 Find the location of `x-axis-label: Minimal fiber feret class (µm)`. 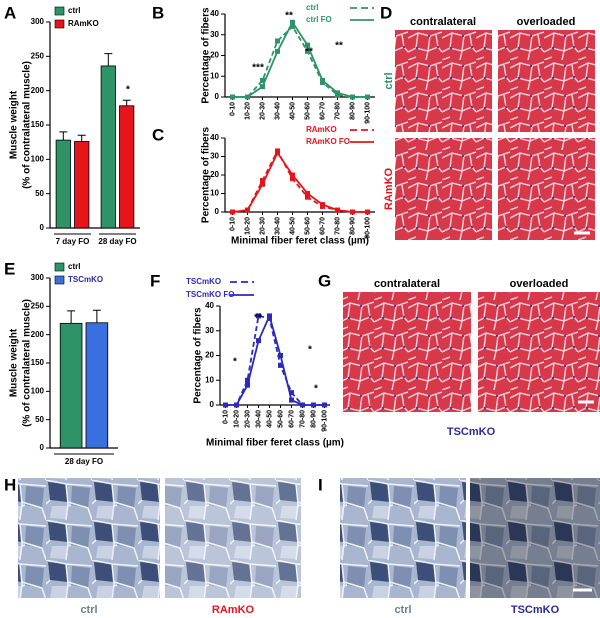

x-axis-label: Minimal fiber feret class (µm) is located at coordinates (300, 241).